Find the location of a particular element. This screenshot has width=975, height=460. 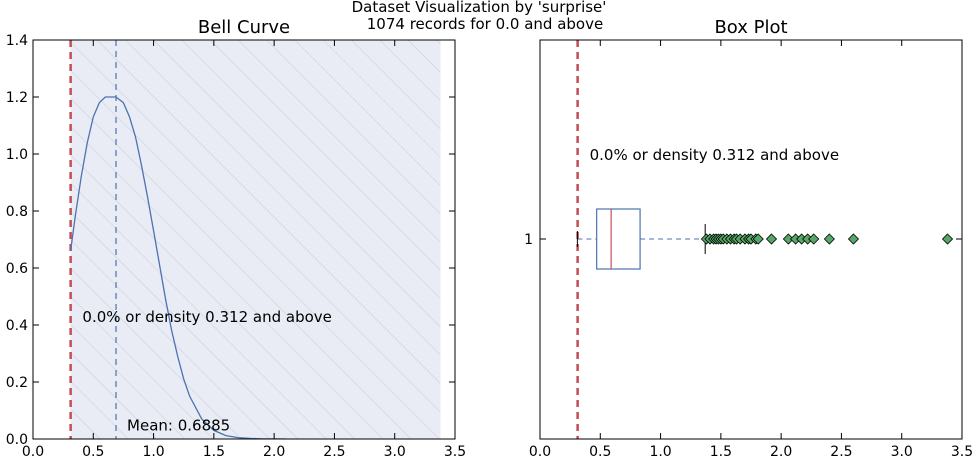

y-tick-label: 1.4 is located at coordinates (17, 41).